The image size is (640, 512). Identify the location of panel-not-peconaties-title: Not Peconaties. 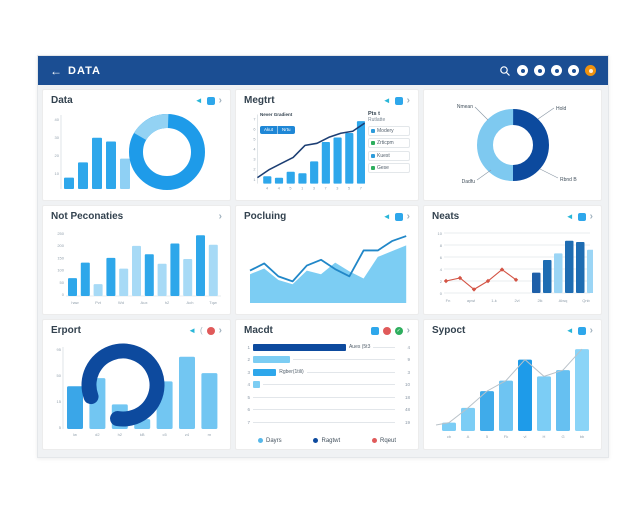
(87, 216).